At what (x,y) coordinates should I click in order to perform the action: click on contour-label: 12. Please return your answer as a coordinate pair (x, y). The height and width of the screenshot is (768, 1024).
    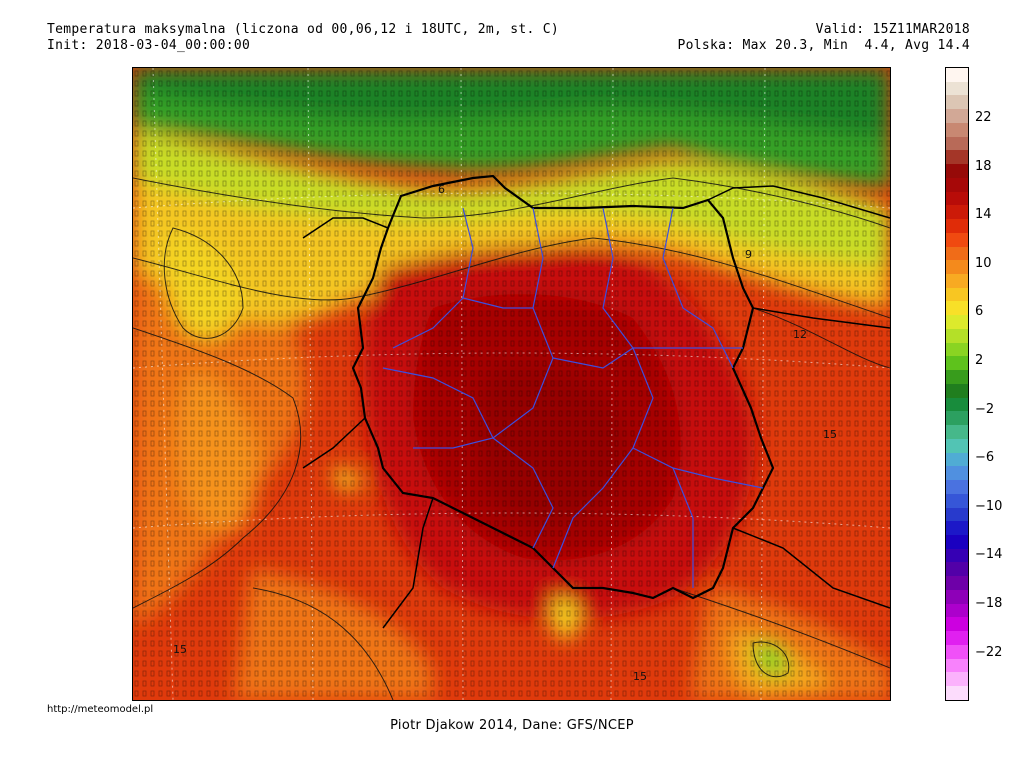
    Looking at the image, I should click on (800, 334).